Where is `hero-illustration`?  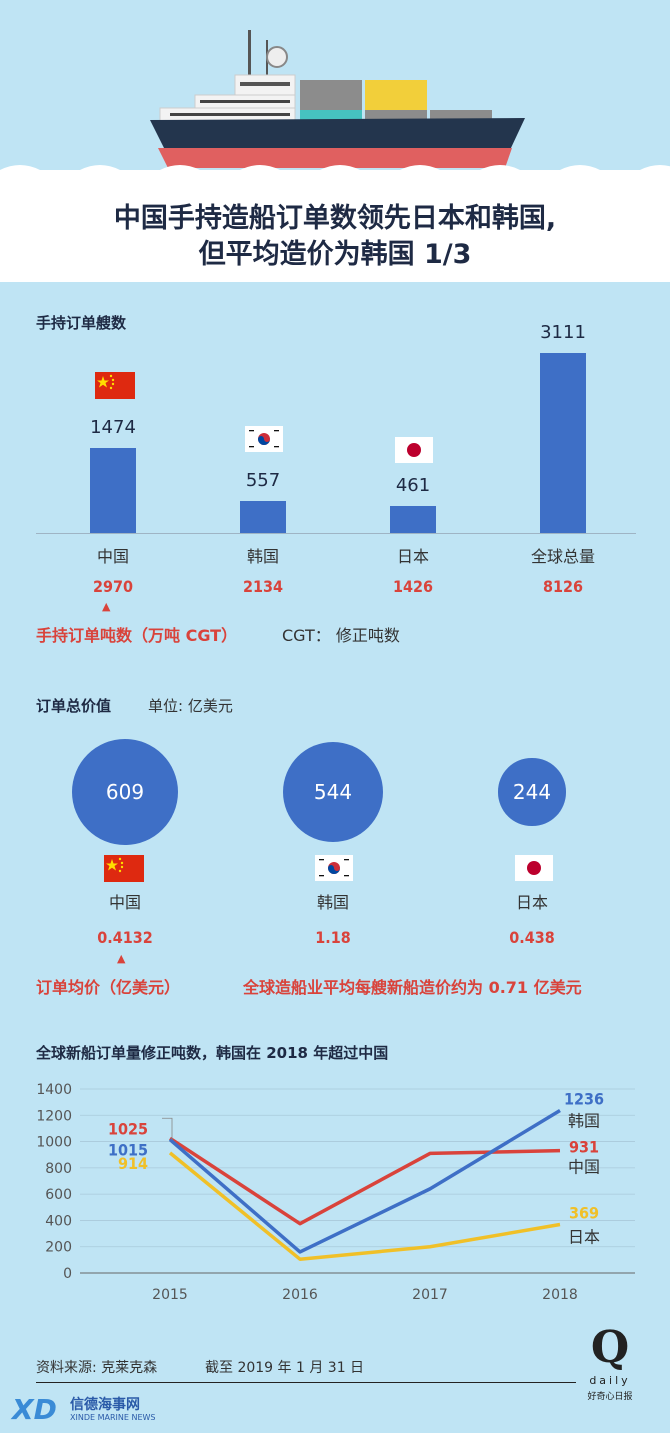 hero-illustration is located at coordinates (335, 91).